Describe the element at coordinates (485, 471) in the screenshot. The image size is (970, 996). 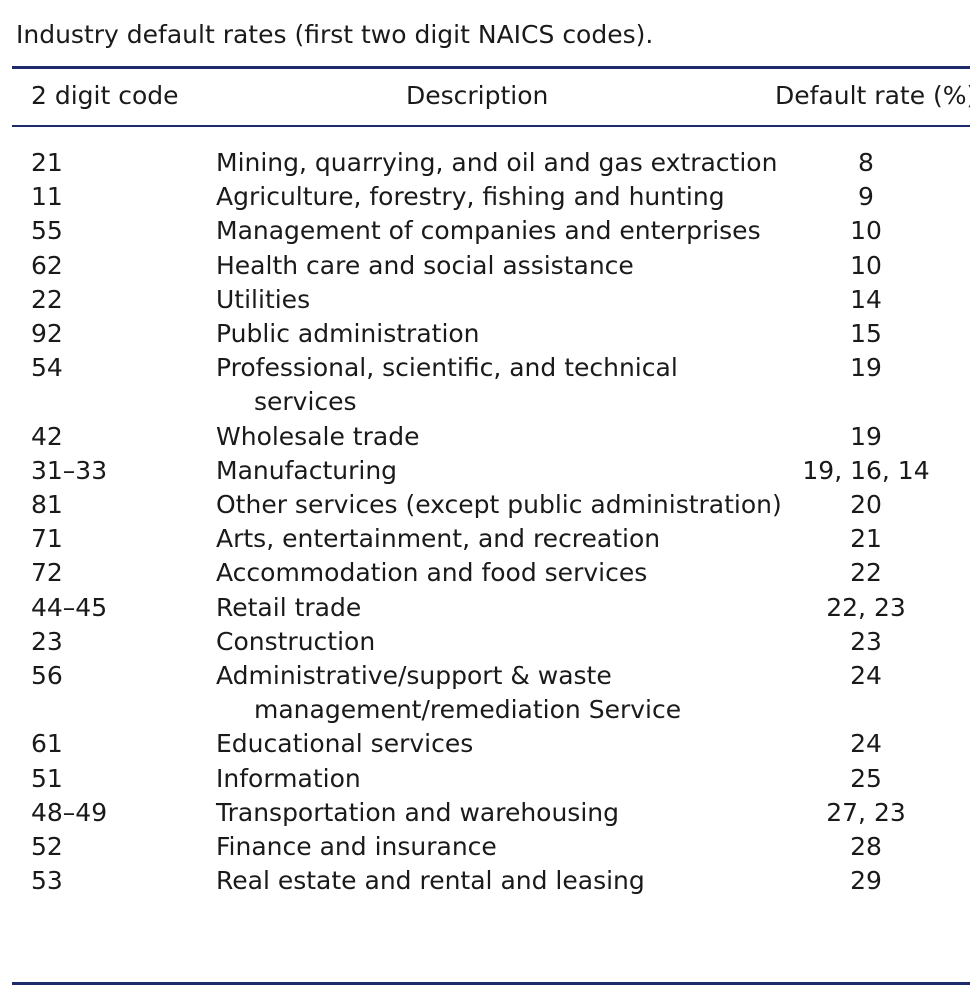
I see `table-row: 31–33 Manufacturing 19, 16, 14` at that location.